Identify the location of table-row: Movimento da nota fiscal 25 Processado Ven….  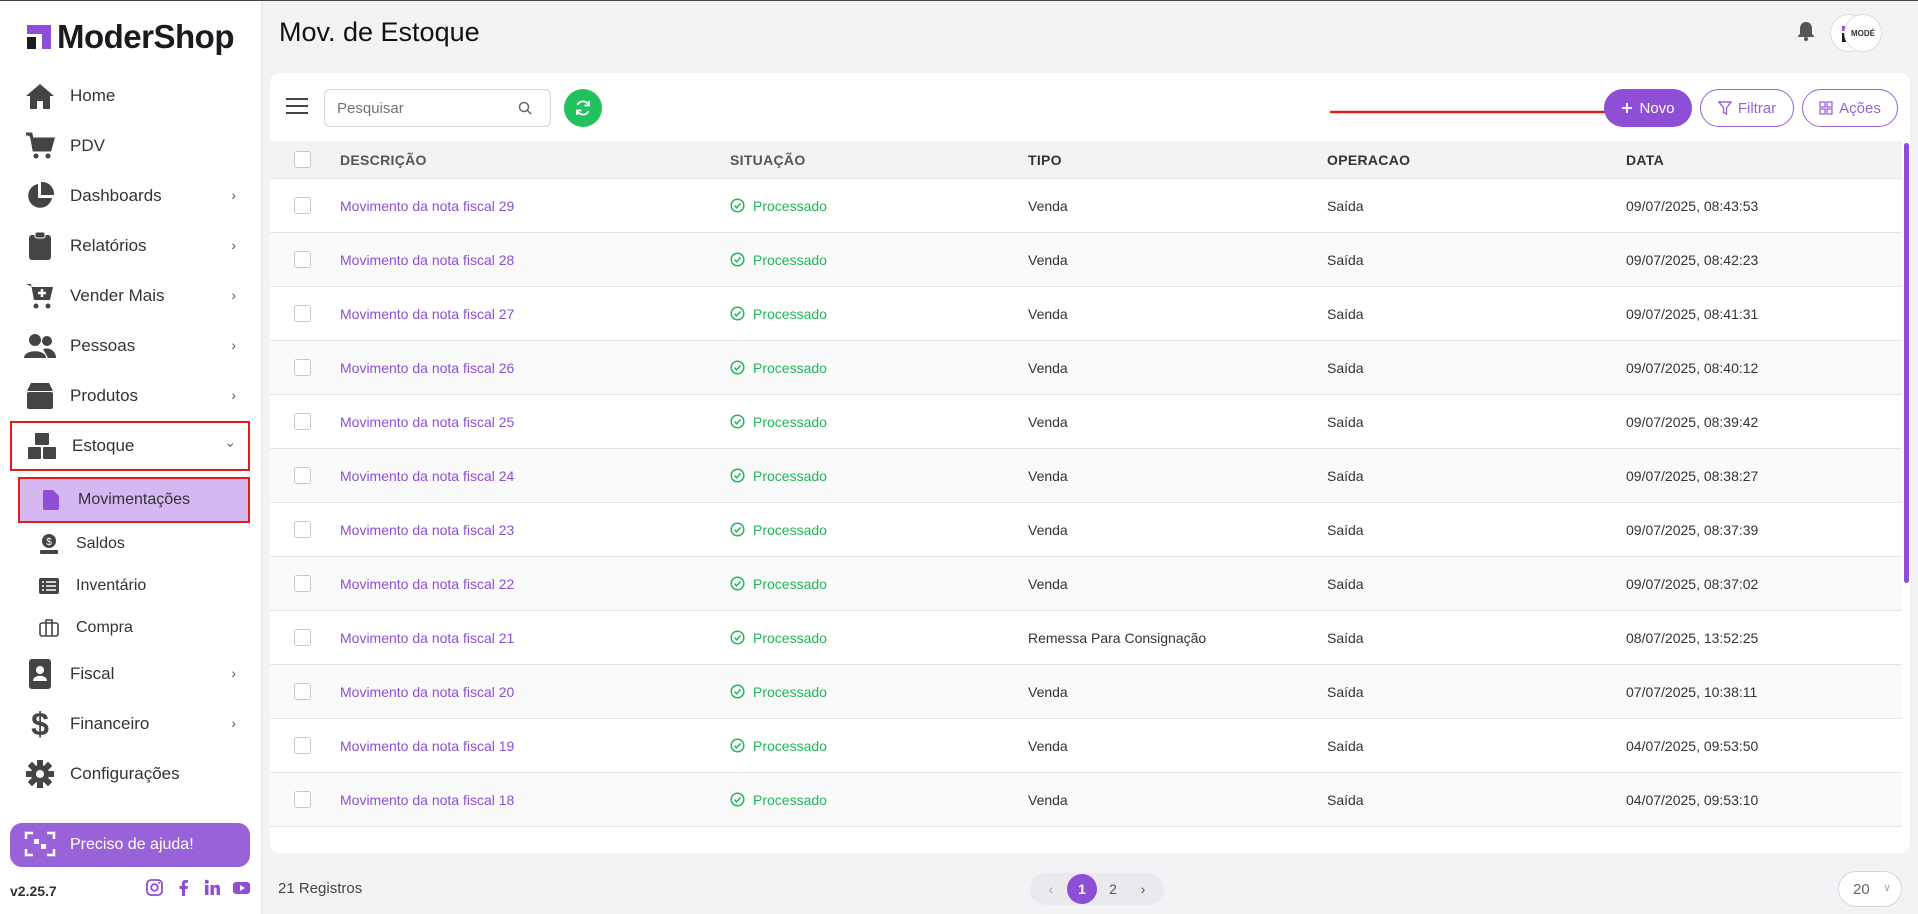
(1086, 422).